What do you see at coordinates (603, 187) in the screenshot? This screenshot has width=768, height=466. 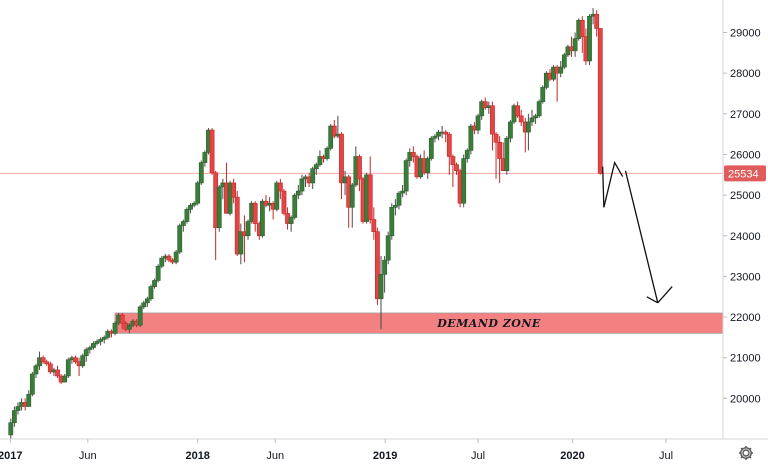 I see `projection-wave-tail` at bounding box center [603, 187].